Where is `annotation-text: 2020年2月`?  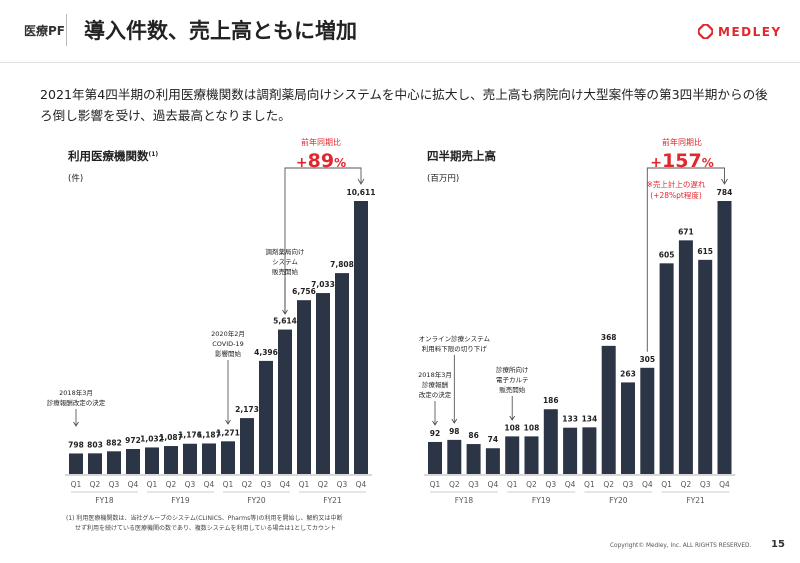
annotation-text: 2020年2月 is located at coordinates (228, 333).